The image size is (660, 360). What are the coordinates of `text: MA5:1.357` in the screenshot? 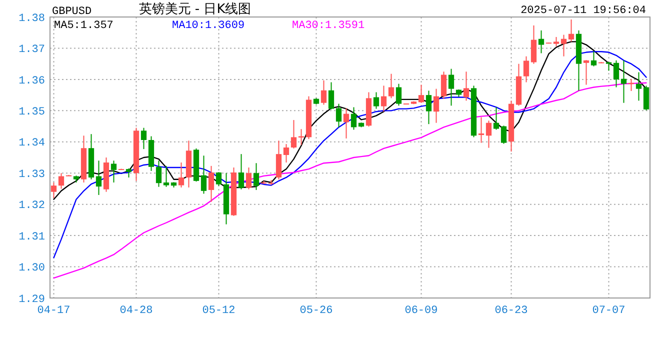 It's located at (84, 26).